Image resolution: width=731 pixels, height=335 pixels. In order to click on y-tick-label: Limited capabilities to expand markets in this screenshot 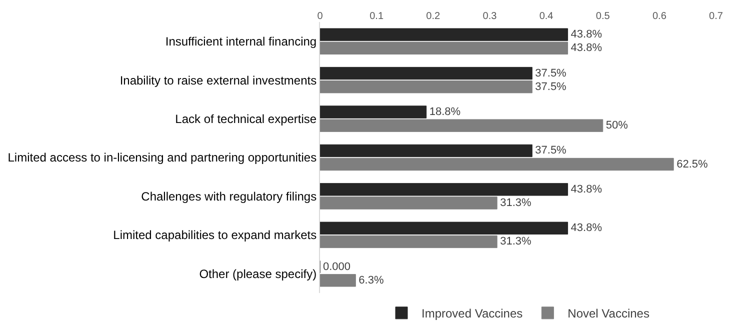, I will do `click(215, 235)`.